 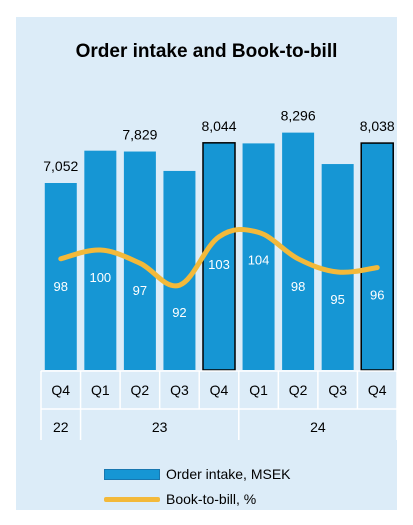 I want to click on book-to-bill-label-2: 97, so click(x=140, y=290).